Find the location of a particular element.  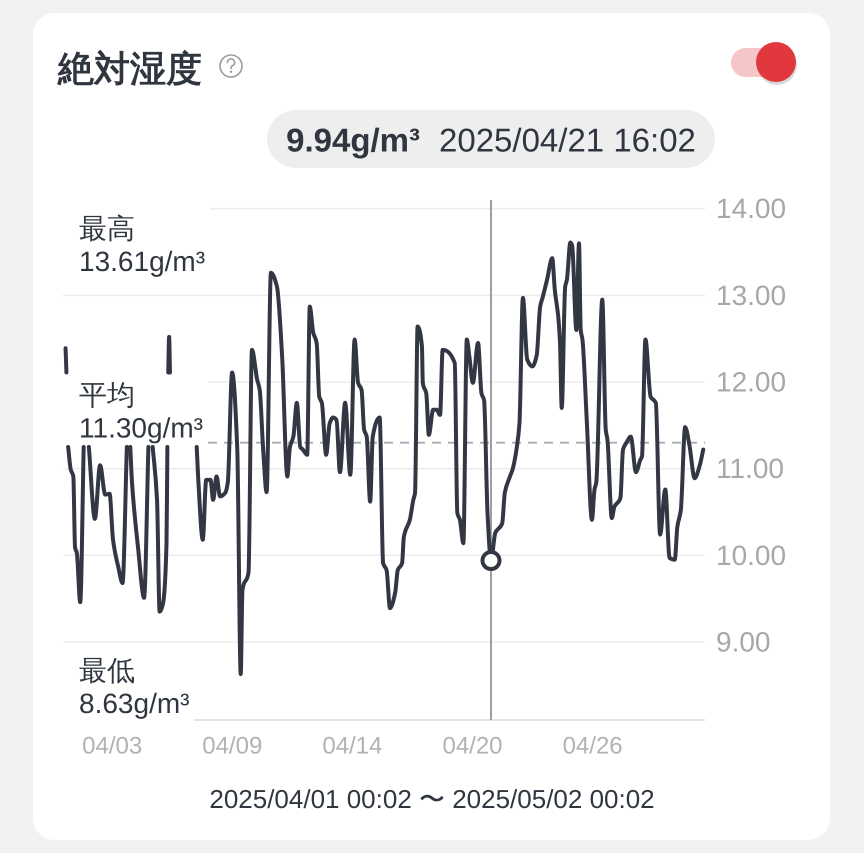

y-tick-label: 13.00 is located at coordinates (751, 295).